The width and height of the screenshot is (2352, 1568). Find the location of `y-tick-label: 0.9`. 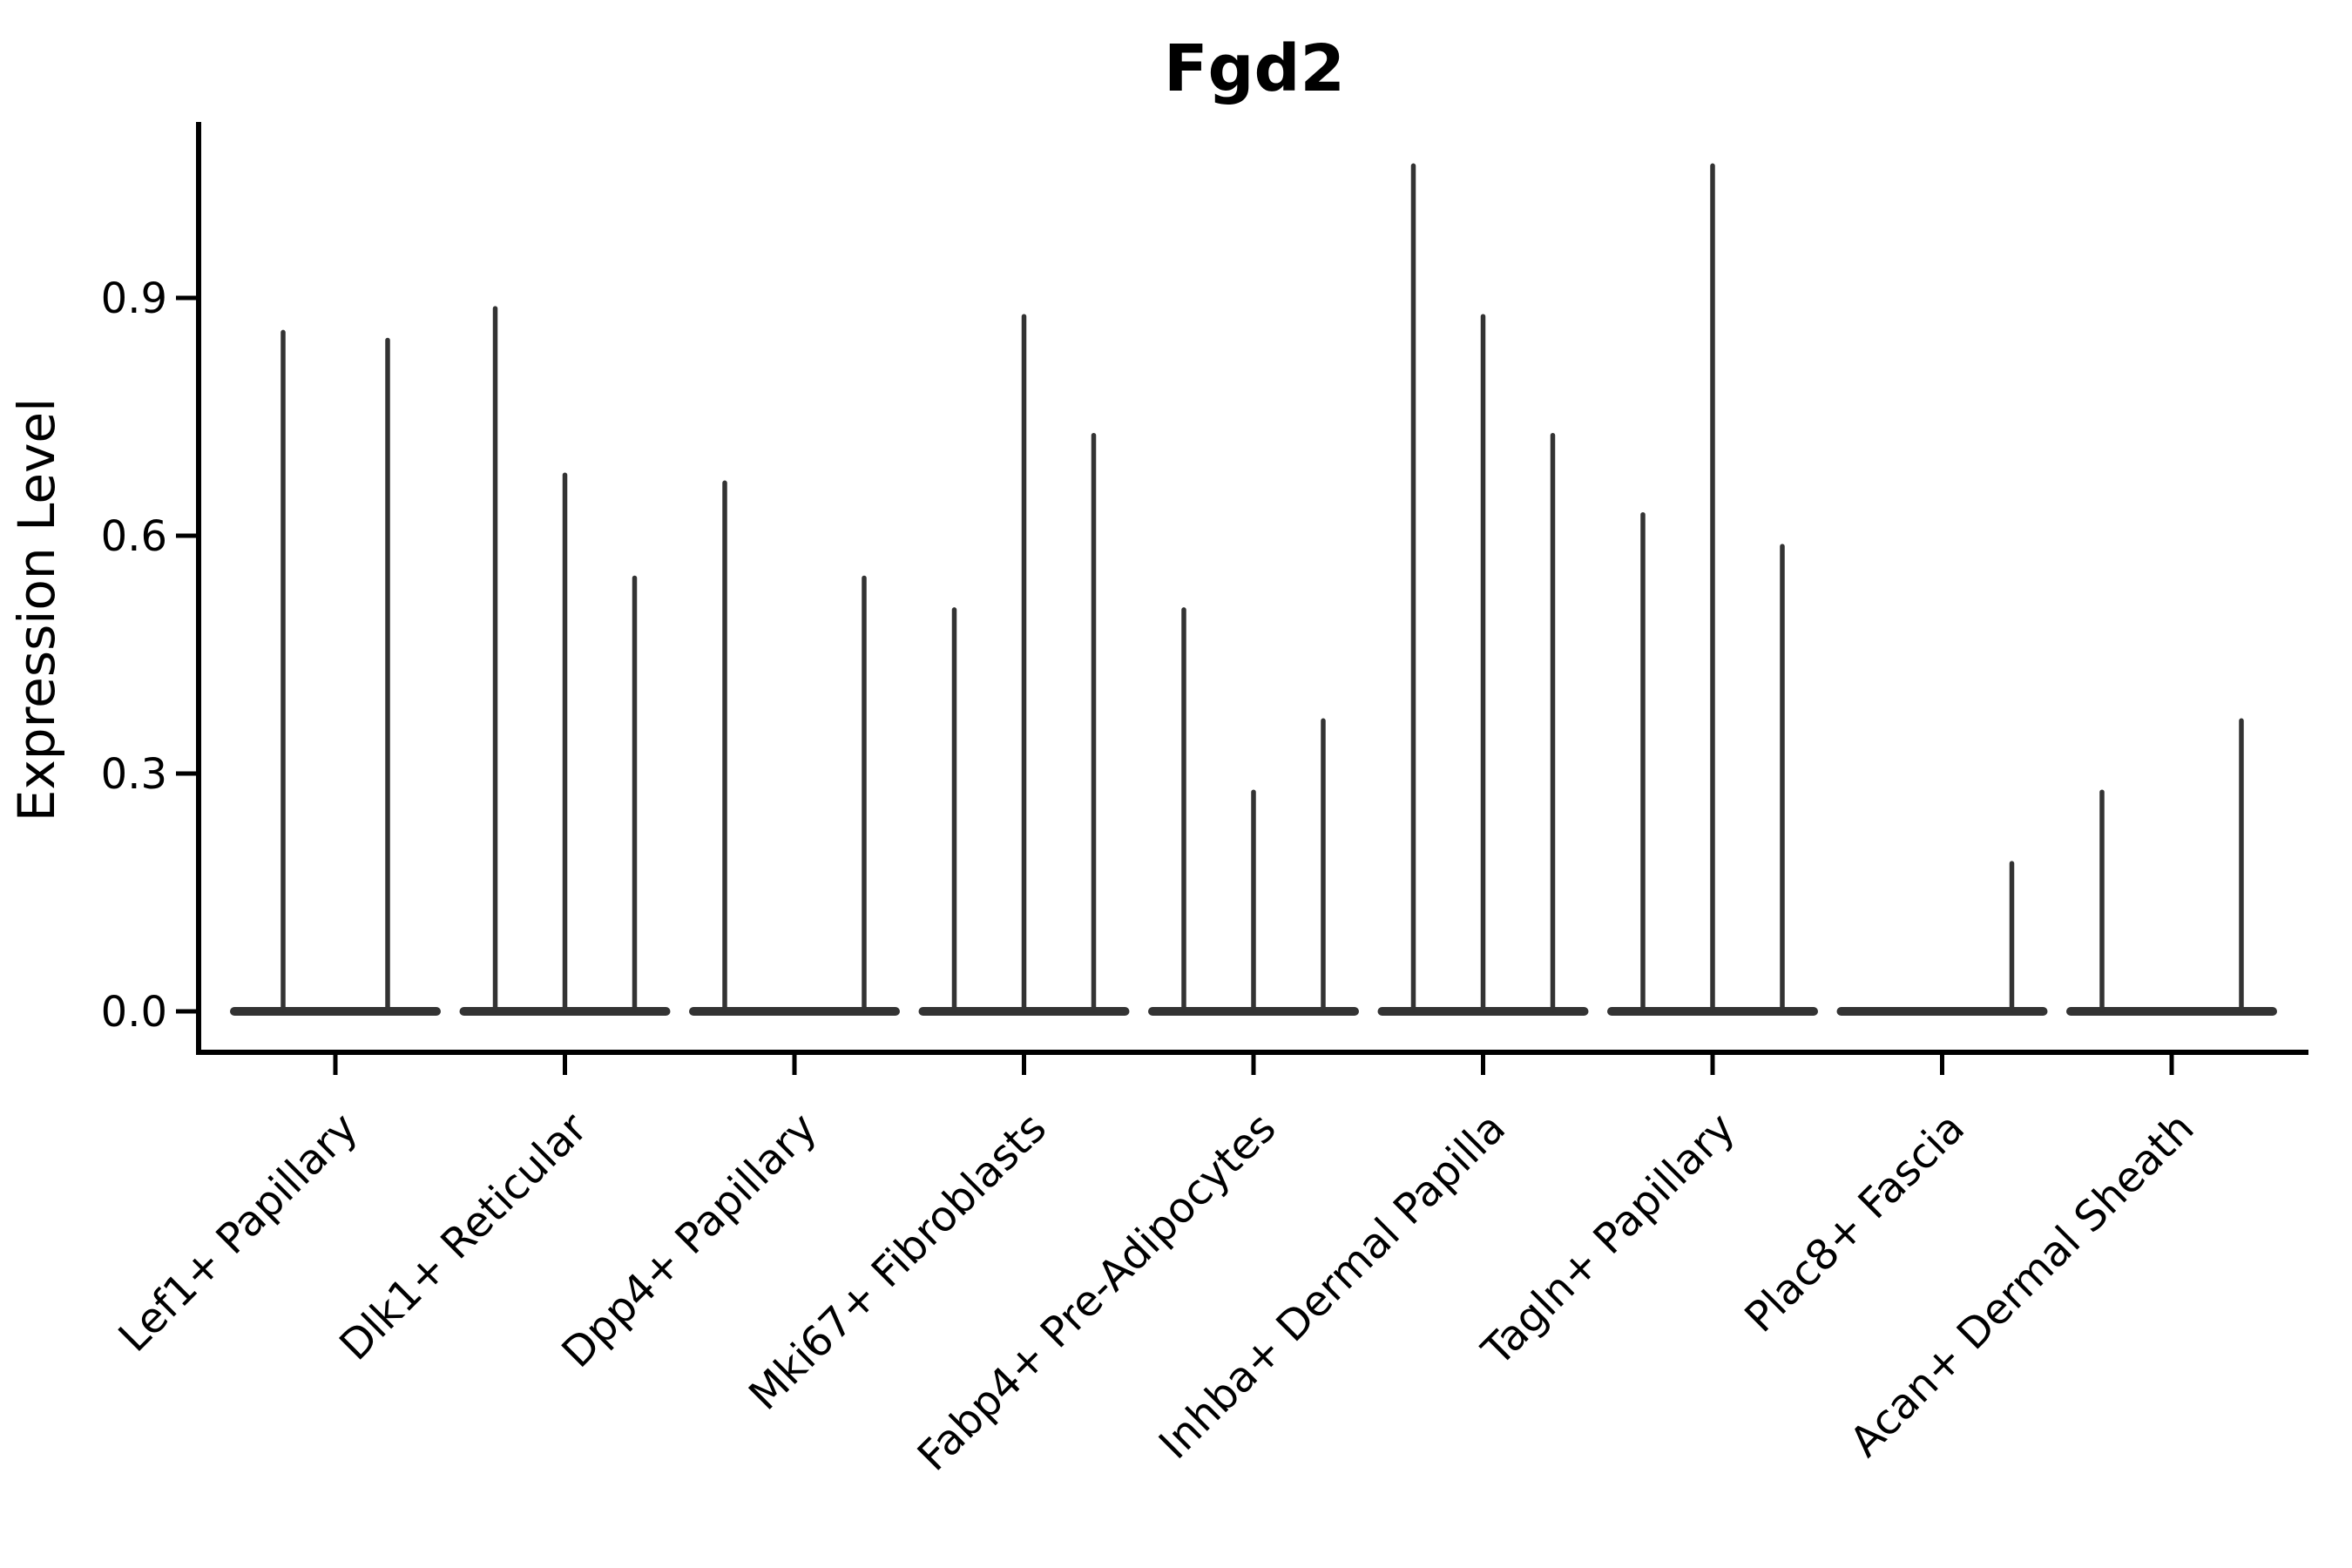

y-tick-label: 0.9 is located at coordinates (134, 298).